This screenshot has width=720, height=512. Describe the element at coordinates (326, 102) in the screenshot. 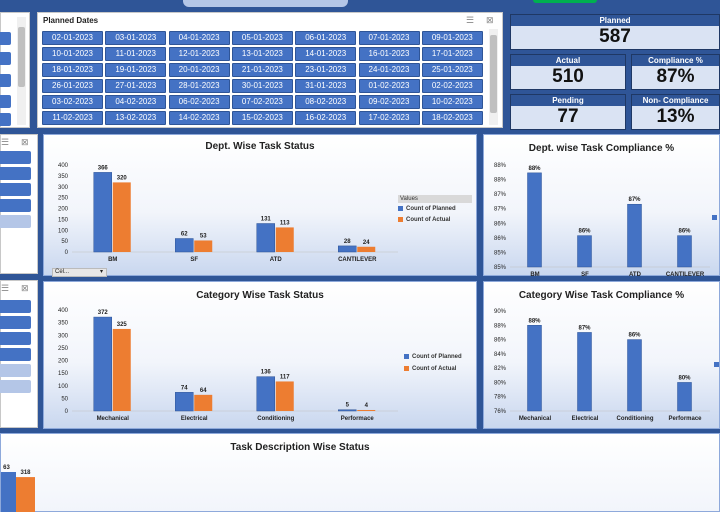

I see `date-button: 08-02-2023` at that location.